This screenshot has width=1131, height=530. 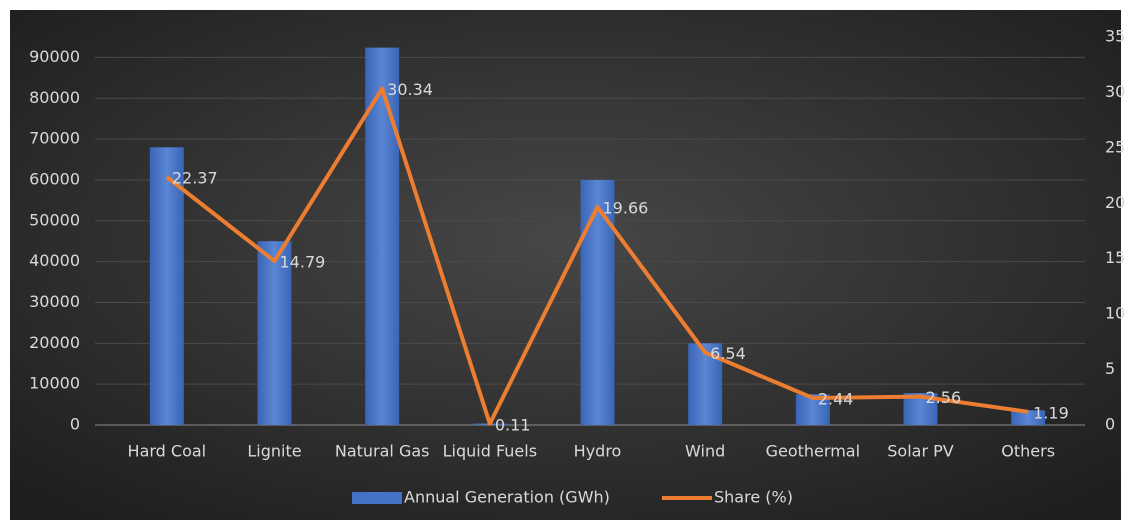 What do you see at coordinates (54, 342) in the screenshot?
I see `y-tick-label: 20000` at bounding box center [54, 342].